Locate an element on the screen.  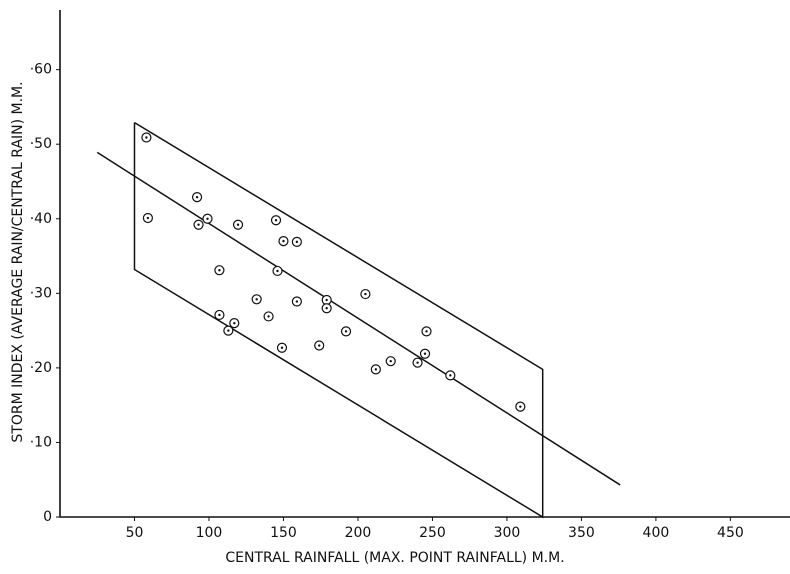
x-tick-label: 150 is located at coordinates (283, 533).